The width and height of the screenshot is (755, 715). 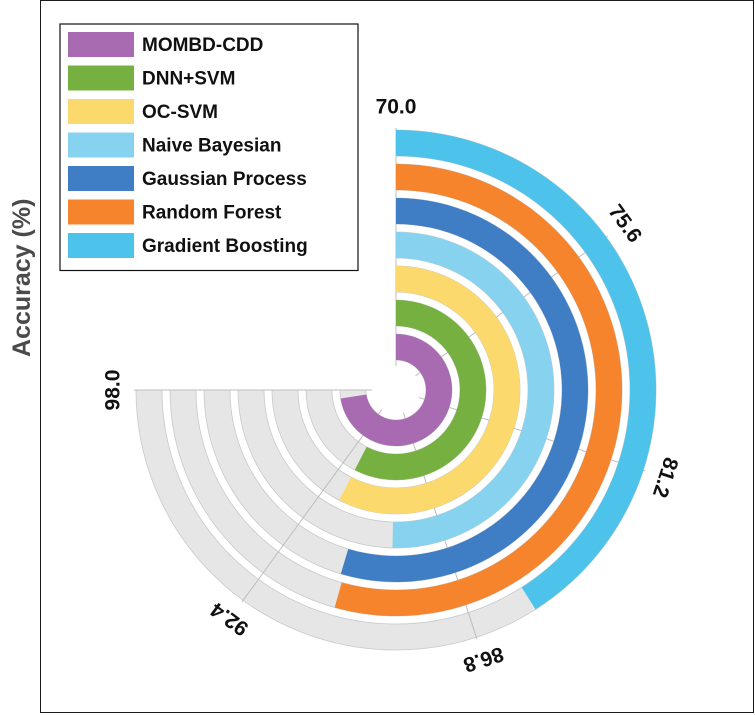 I want to click on legend-label: MOMBD-CDD, so click(x=202, y=45).